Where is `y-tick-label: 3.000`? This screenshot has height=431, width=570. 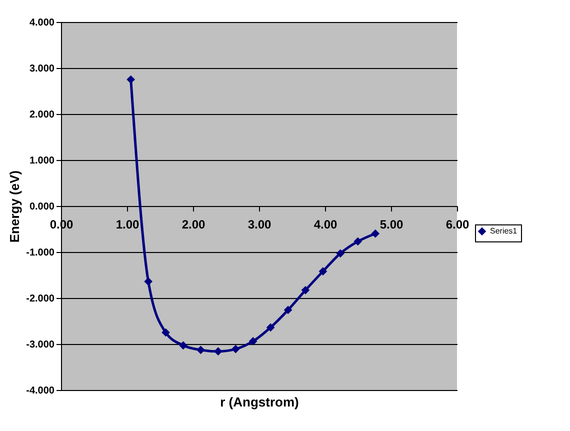 y-tick-label: 3.000 is located at coordinates (42, 69).